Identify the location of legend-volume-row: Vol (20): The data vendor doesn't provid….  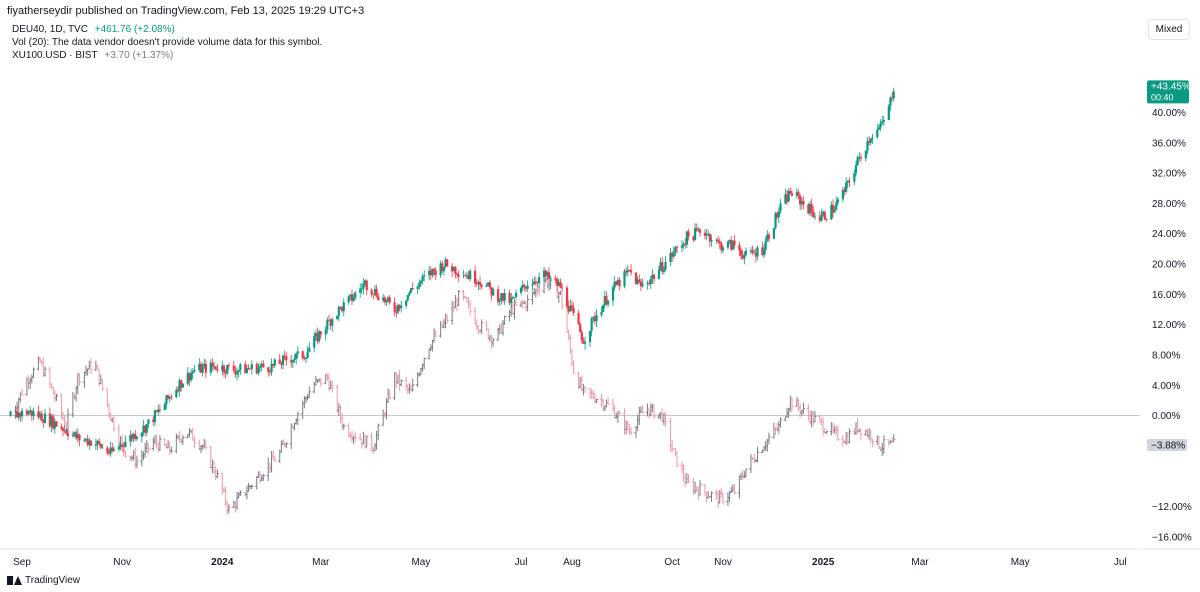
(169, 42).